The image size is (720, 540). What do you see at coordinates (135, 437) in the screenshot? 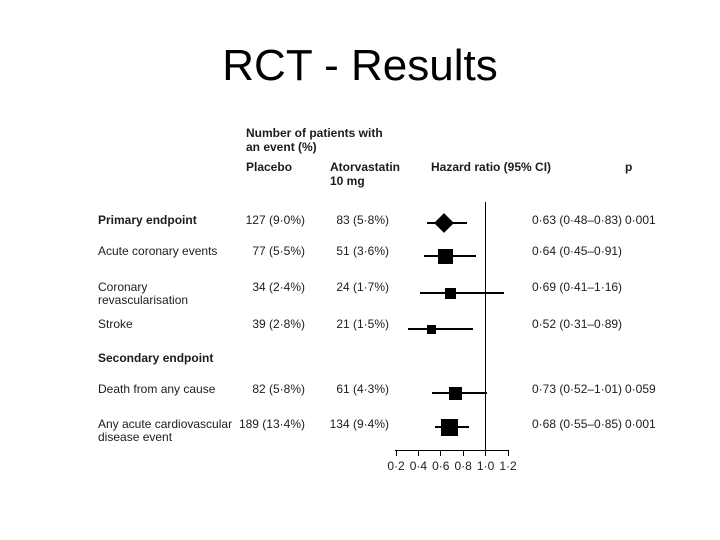
I see `row-label-line: disease event` at bounding box center [135, 437].